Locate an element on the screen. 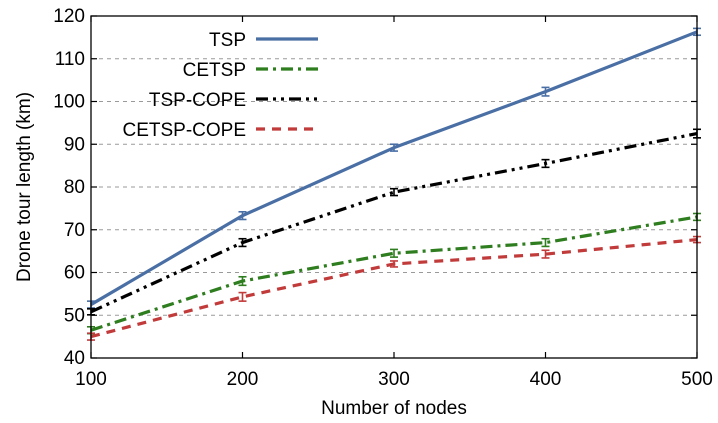 The image size is (718, 423). x-tick-label: 500 is located at coordinates (697, 379).